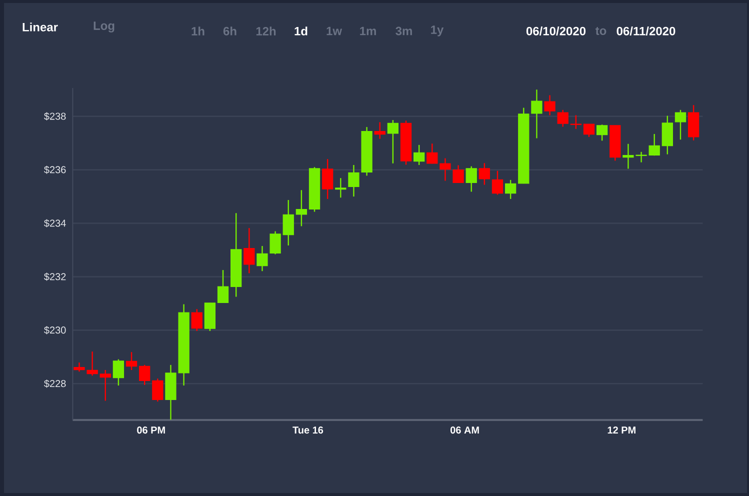  What do you see at coordinates (229, 31) in the screenshot?
I see `text: 6h` at bounding box center [229, 31].